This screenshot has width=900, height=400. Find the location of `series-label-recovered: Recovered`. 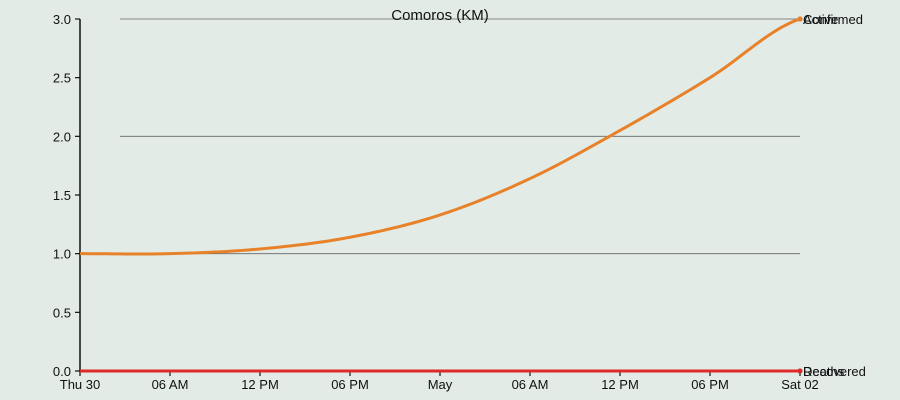

series-label-recovered: Recovered is located at coordinates (834, 371).